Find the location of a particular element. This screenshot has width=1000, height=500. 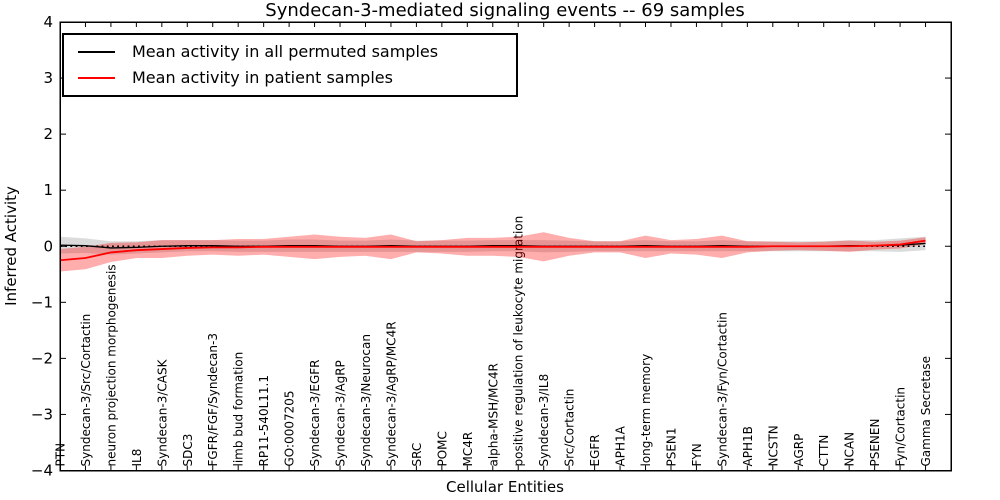

x-tick-label: AGRP is located at coordinates (799, 450).